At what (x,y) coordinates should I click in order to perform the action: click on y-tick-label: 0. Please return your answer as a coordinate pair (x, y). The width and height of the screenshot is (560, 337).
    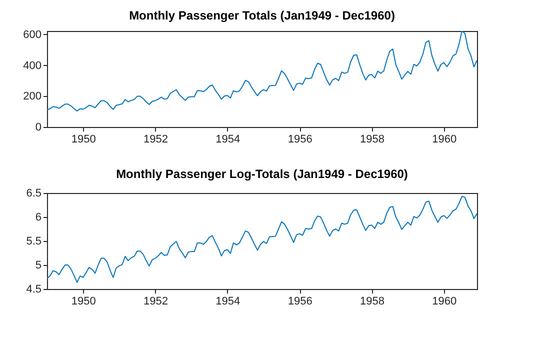
    Looking at the image, I should click on (38, 128).